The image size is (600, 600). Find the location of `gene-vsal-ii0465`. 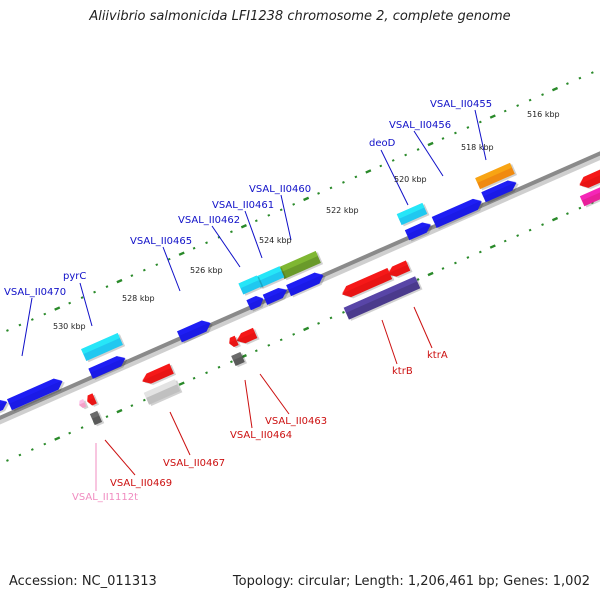

gene-vsal-ii0465 is located at coordinates (195, 332).